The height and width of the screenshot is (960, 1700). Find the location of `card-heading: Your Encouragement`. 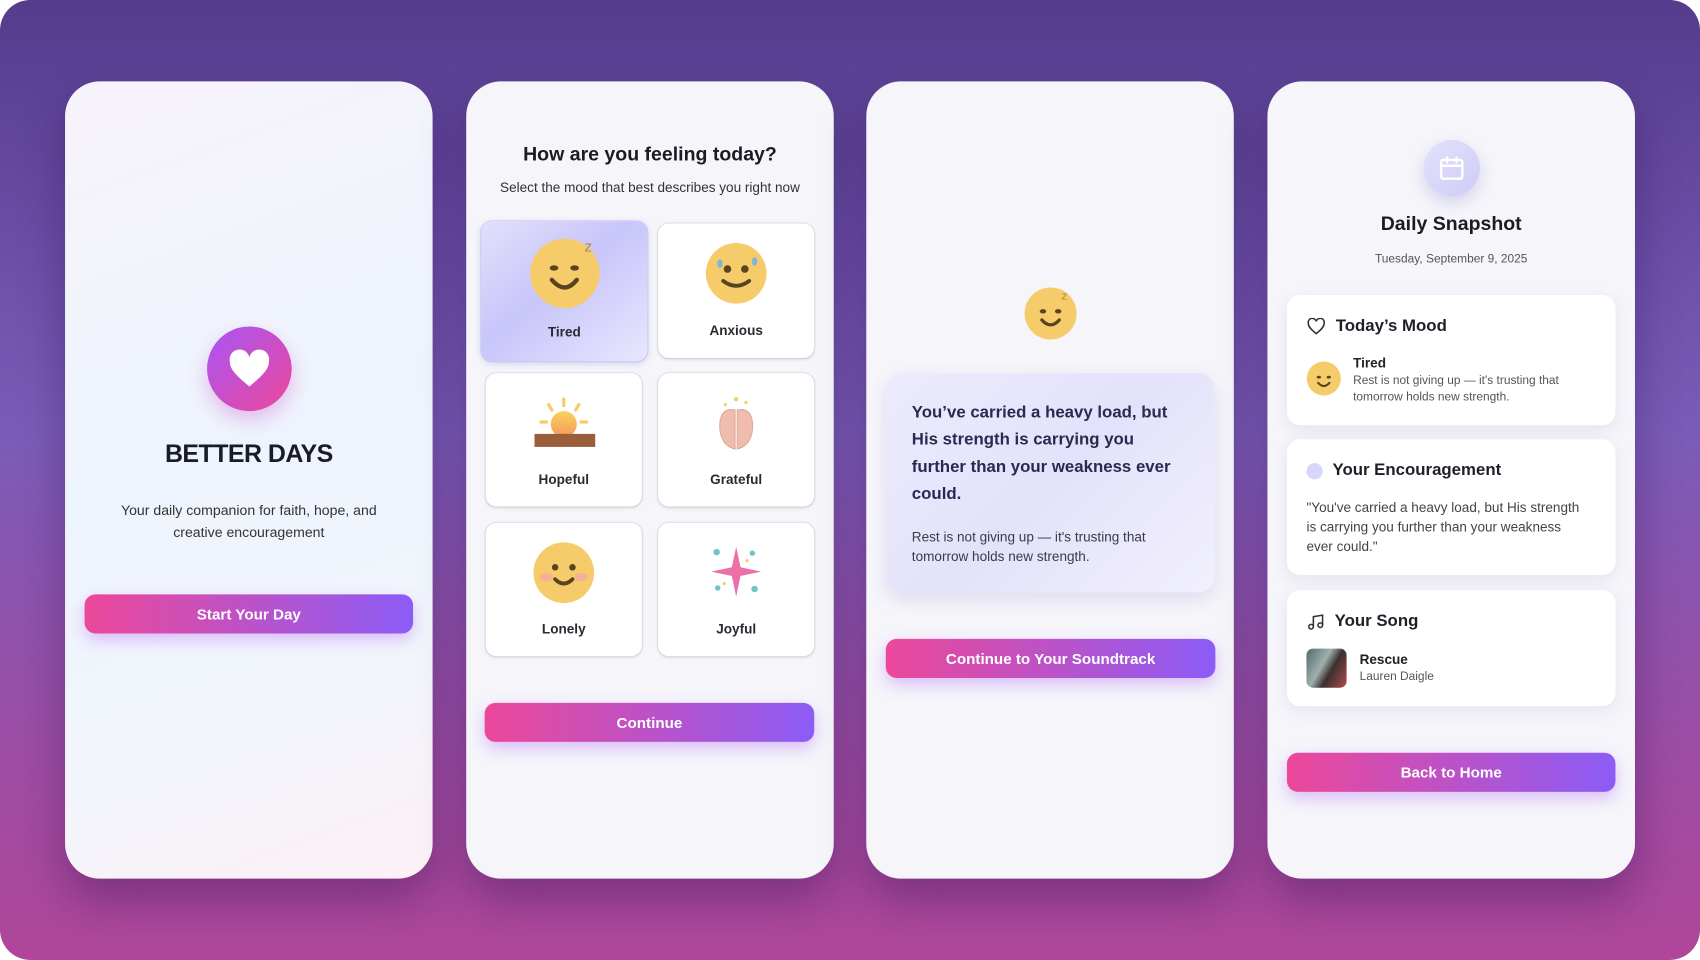

card-heading: Your Encouragement is located at coordinates (1403, 471).